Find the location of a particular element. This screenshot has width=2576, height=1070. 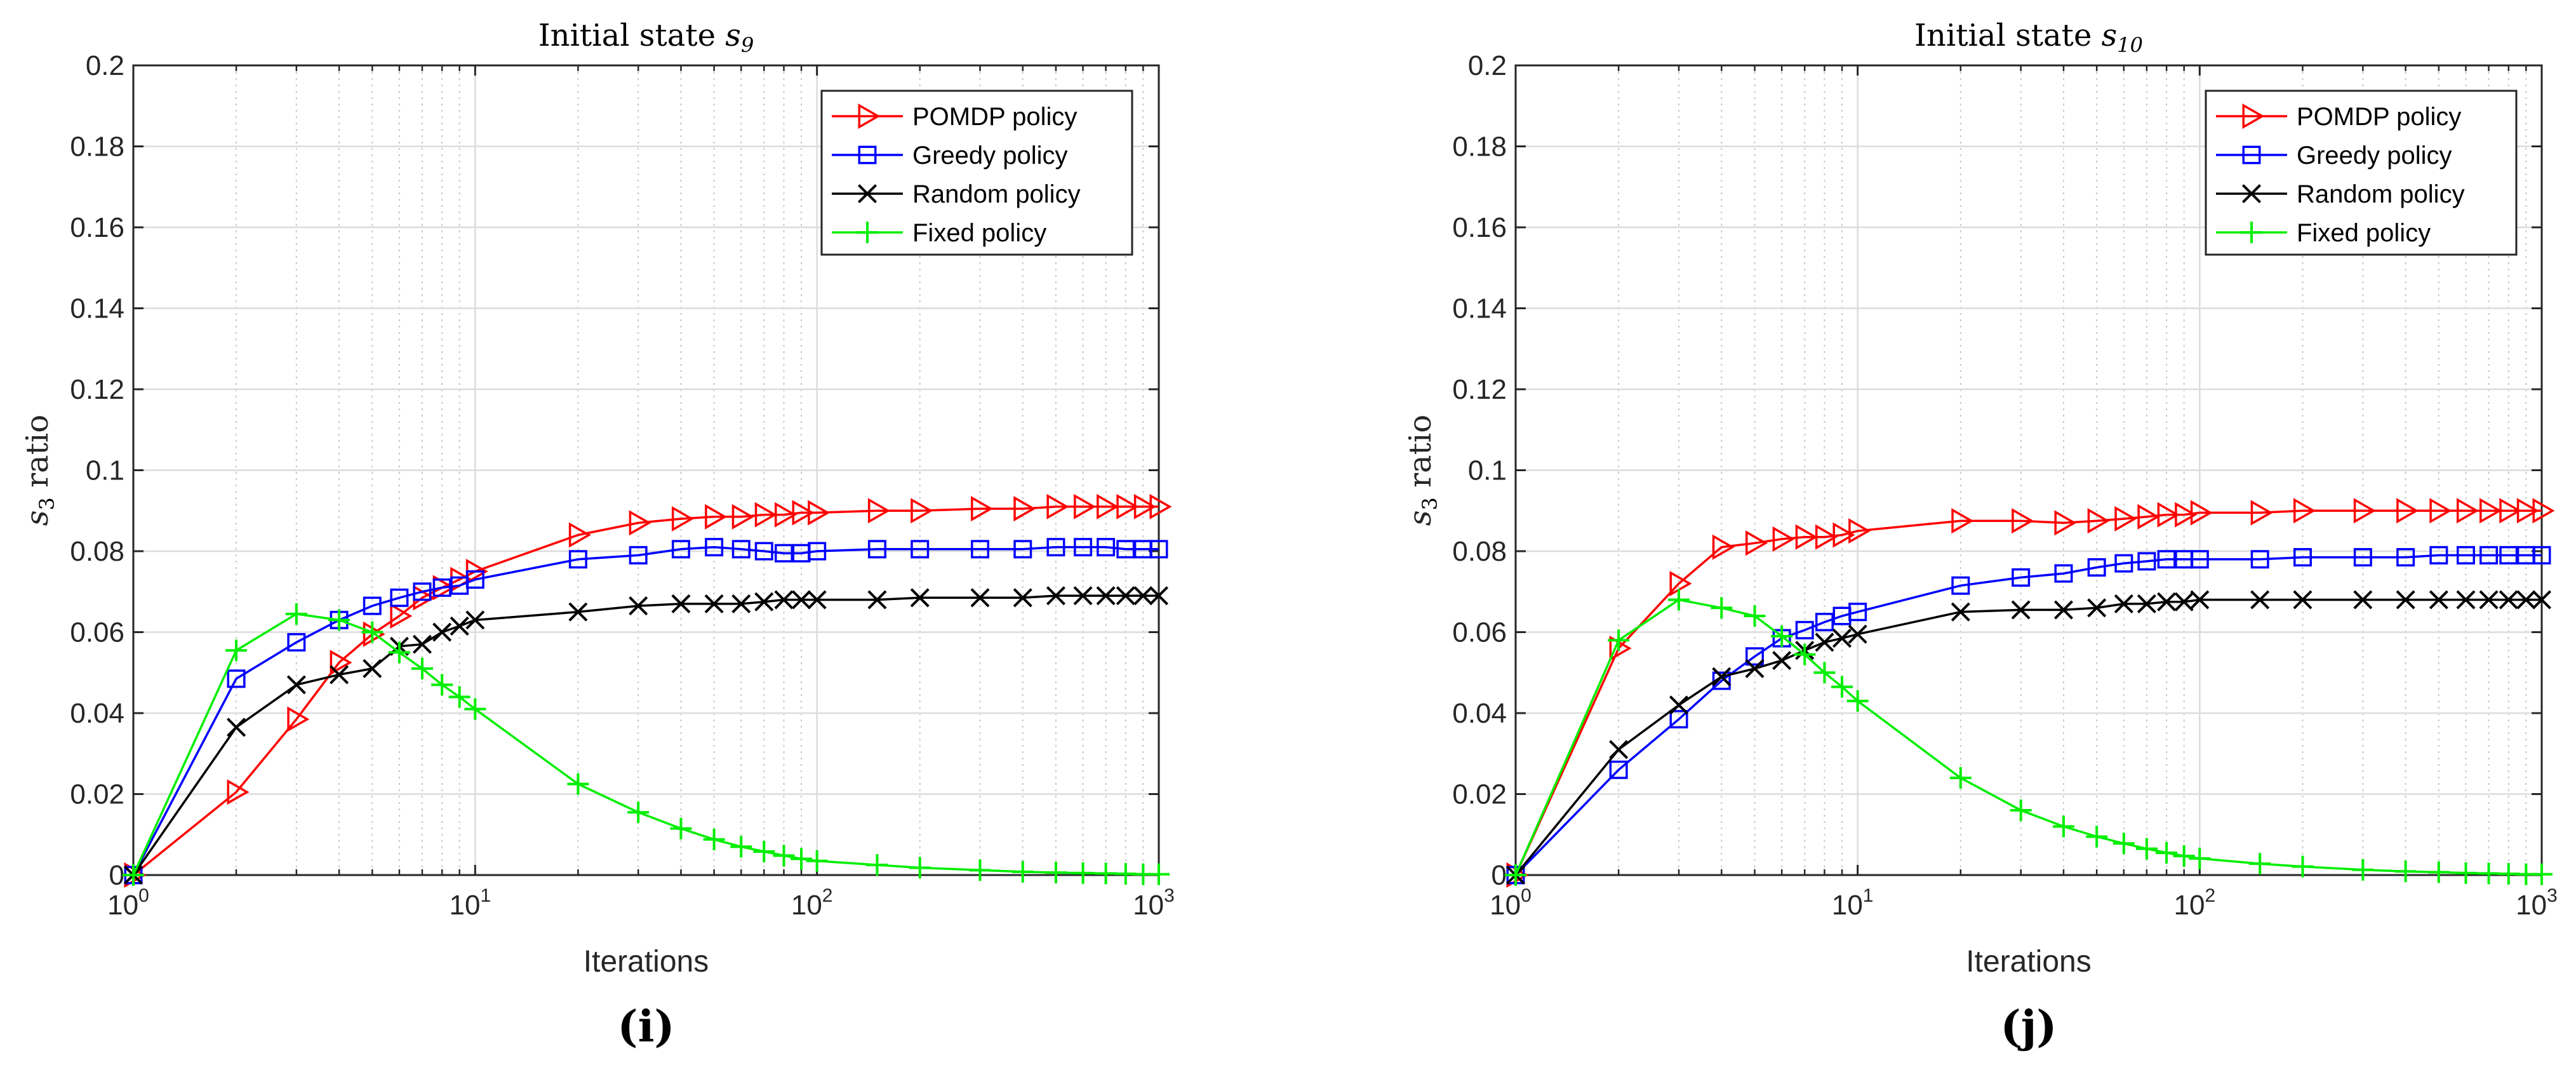

legend-label: Random policy is located at coordinates (996, 194).